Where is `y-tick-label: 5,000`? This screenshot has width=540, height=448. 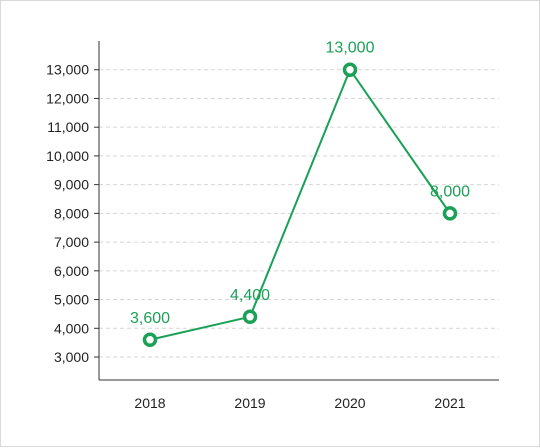 y-tick-label: 5,000 is located at coordinates (71, 300).